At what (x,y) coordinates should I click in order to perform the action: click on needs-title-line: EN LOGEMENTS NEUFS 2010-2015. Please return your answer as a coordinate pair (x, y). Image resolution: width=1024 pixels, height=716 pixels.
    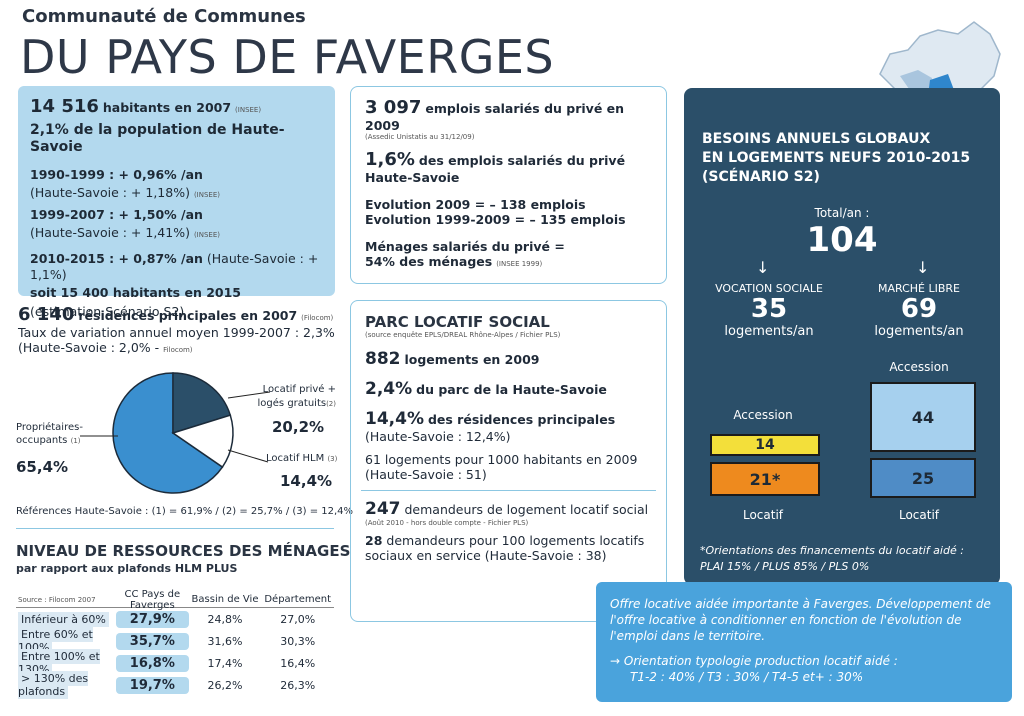
    Looking at the image, I should click on (836, 157).